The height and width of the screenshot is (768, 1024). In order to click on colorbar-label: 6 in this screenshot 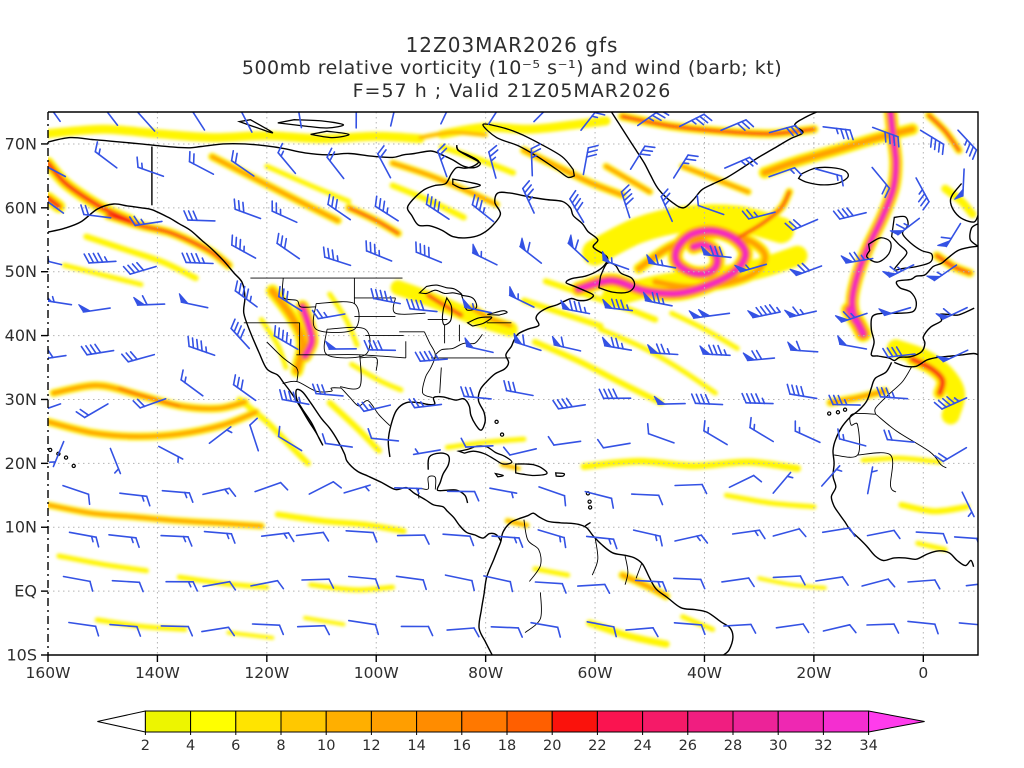, I will do `click(235, 746)`.